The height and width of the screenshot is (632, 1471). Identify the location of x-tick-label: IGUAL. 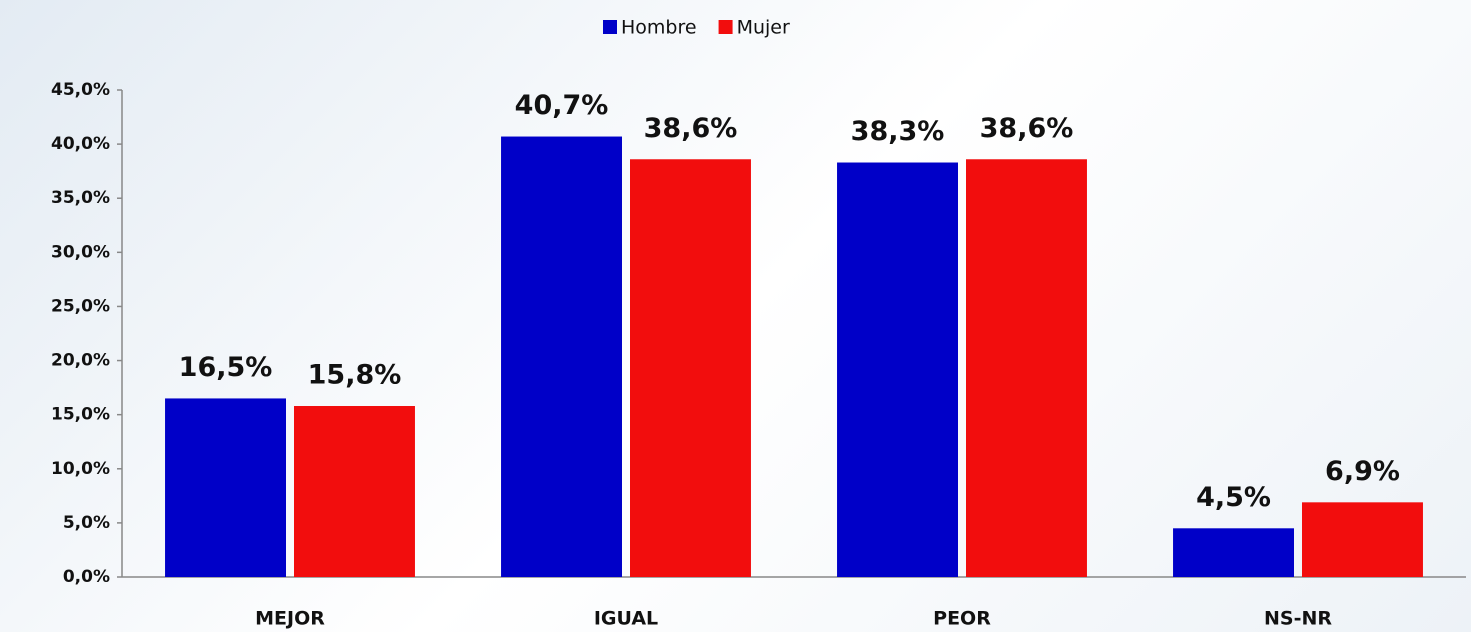
(626, 619).